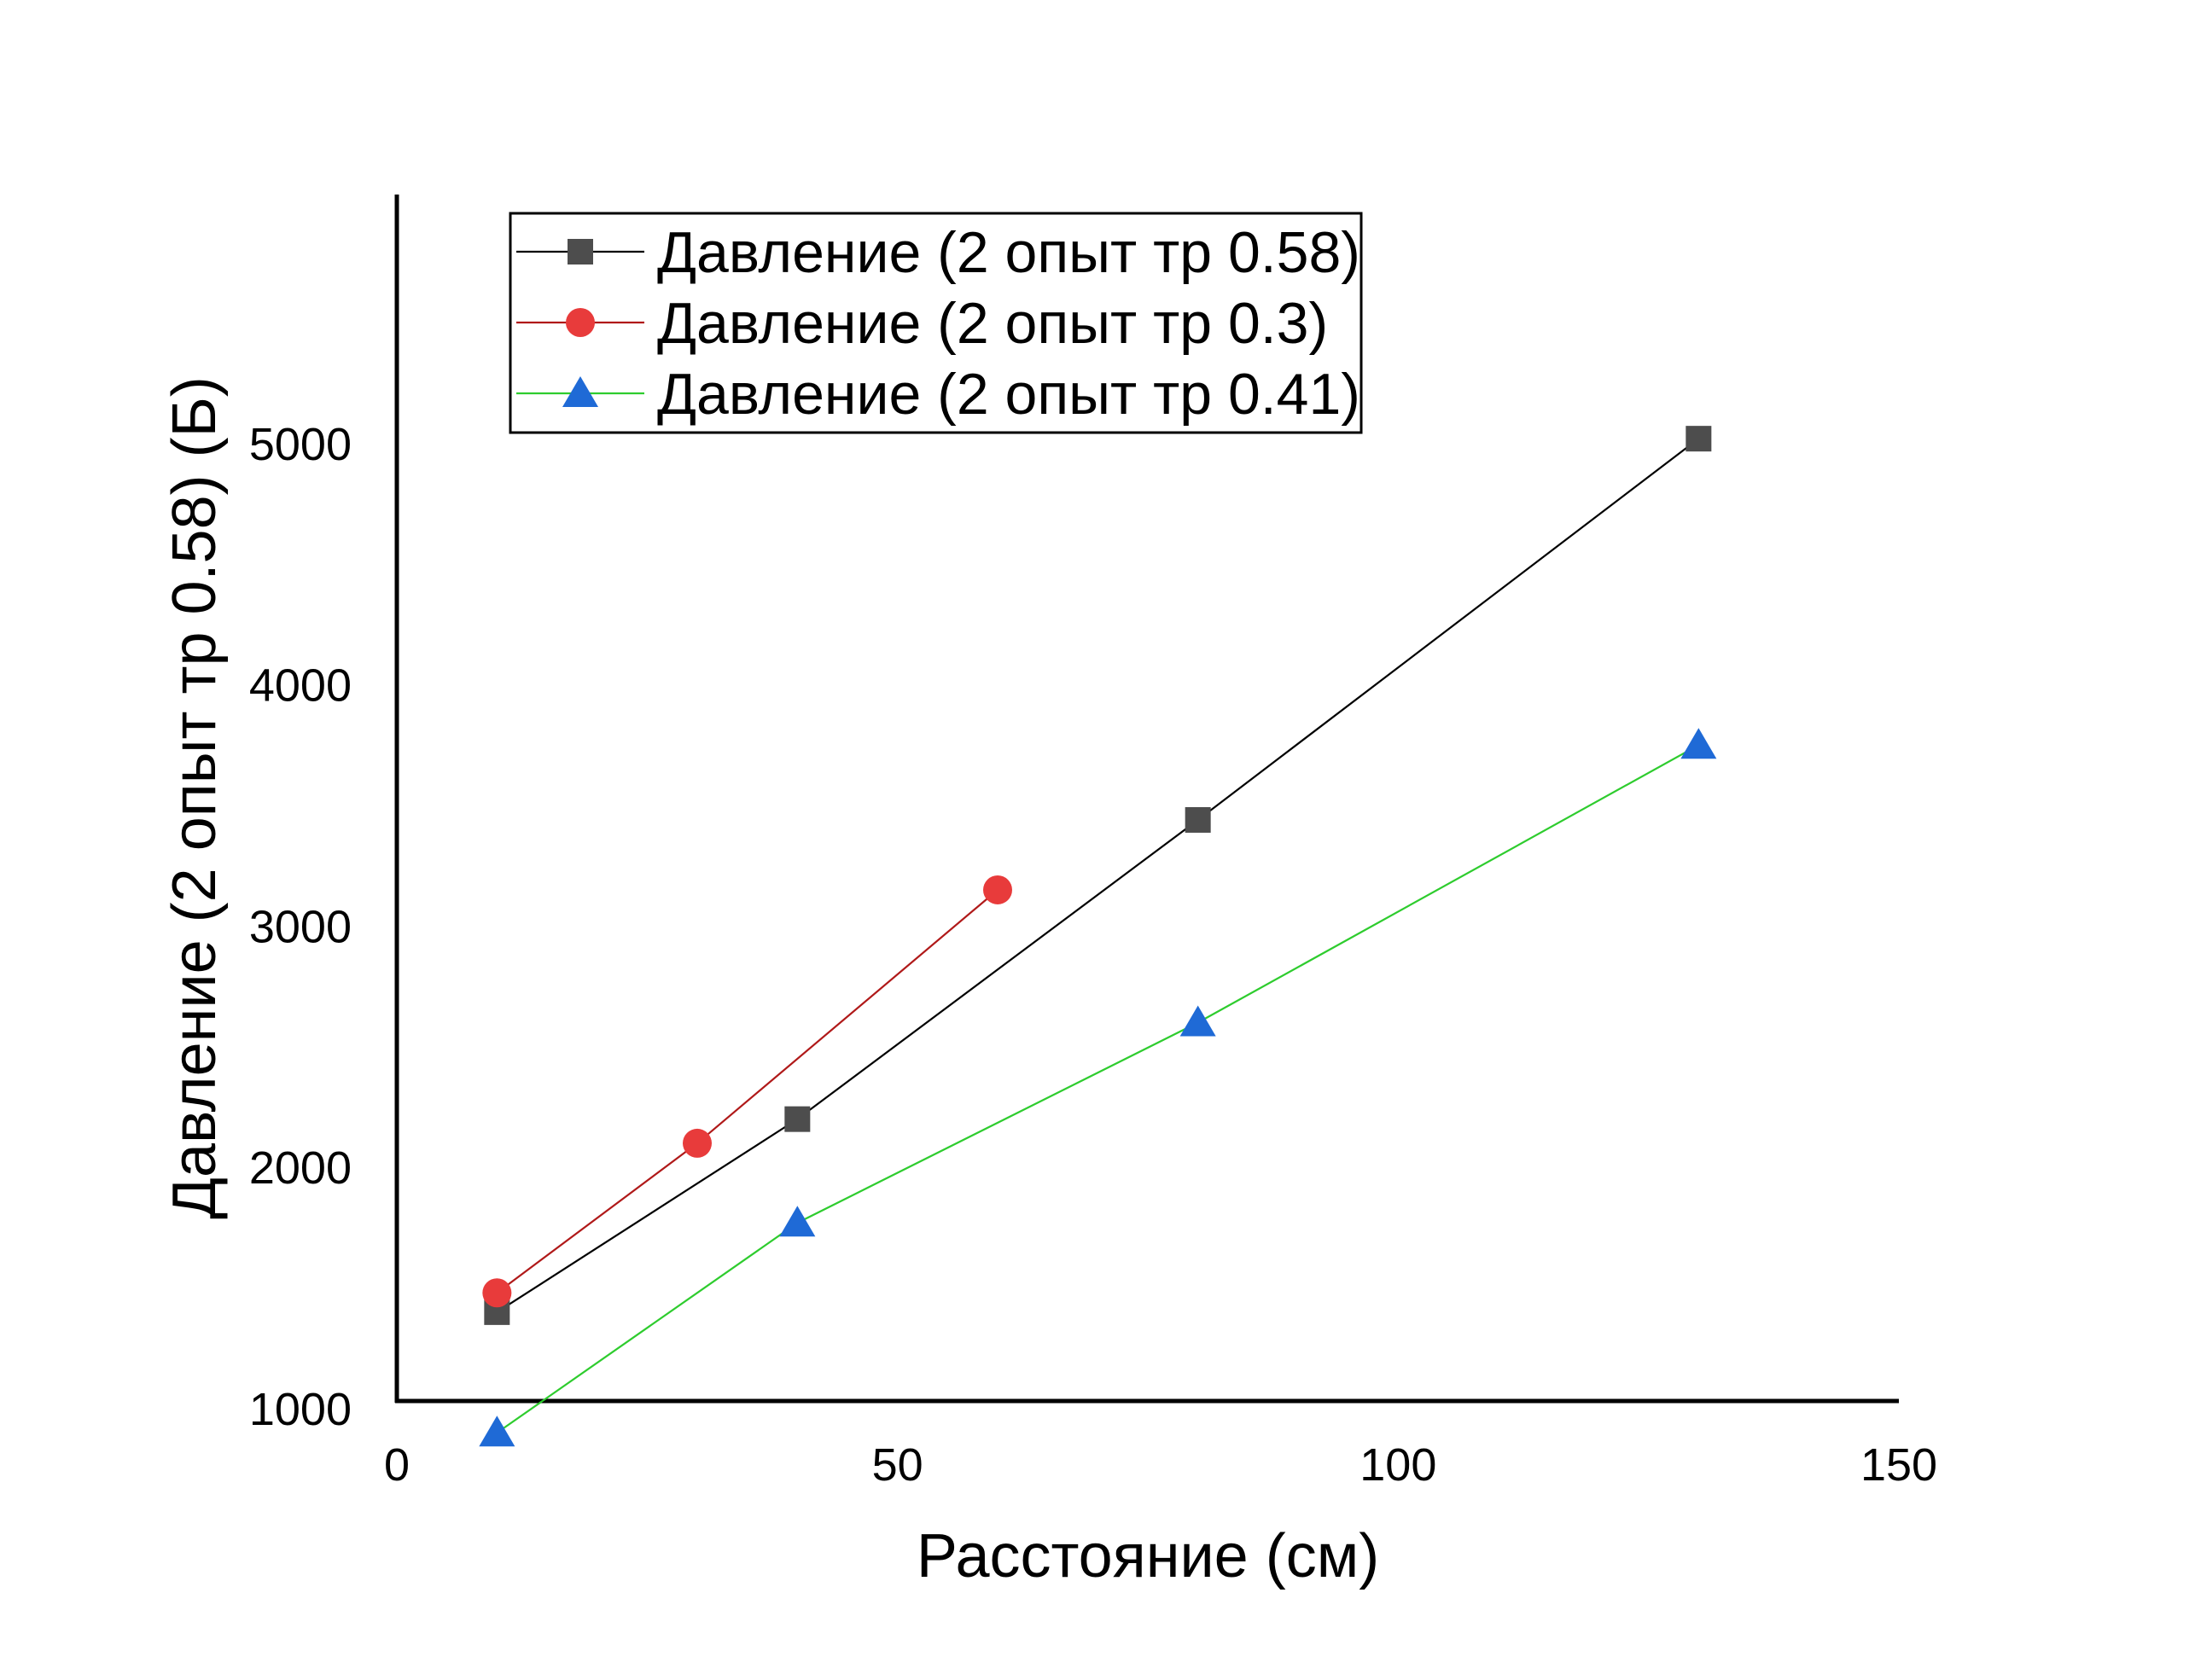 The height and width of the screenshot is (1680, 2195). Describe the element at coordinates (580, 391) in the screenshot. I see `legend-marker-triangle` at that location.